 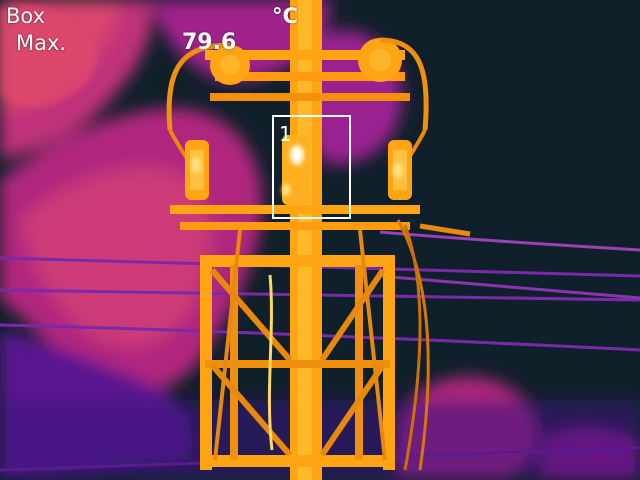 What do you see at coordinates (311, 167) in the screenshot?
I see `measurement-box: 1` at bounding box center [311, 167].